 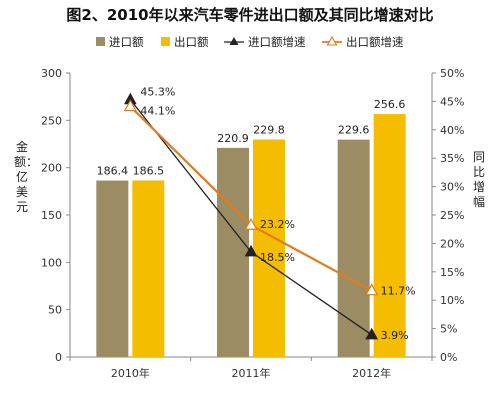 What do you see at coordinates (452, 272) in the screenshot?
I see `y-right-tick-label: 15%` at bounding box center [452, 272].